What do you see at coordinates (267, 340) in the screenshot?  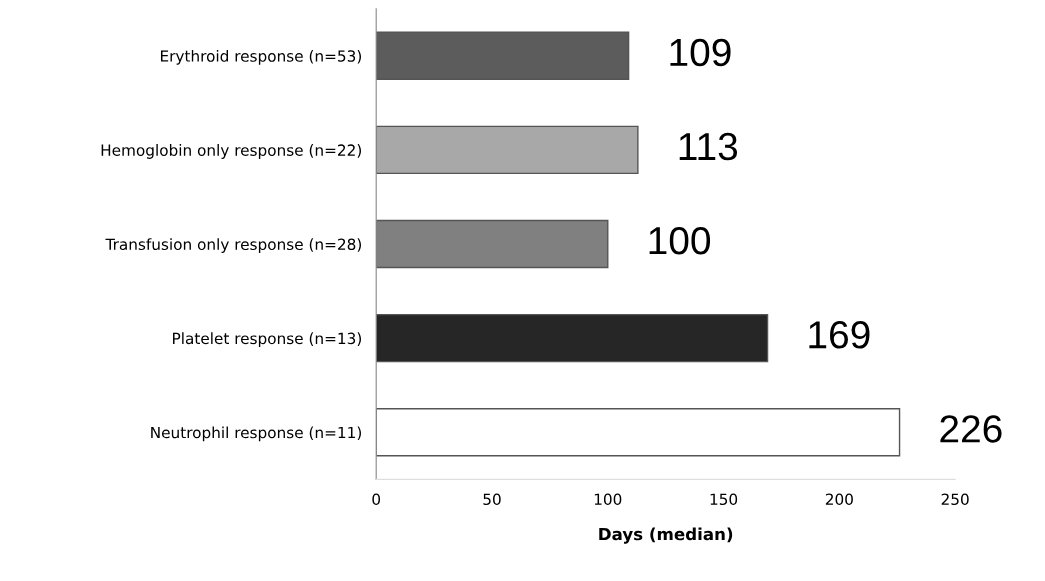 I see `y-tick-label: Platelet response (n=13)` at bounding box center [267, 340].